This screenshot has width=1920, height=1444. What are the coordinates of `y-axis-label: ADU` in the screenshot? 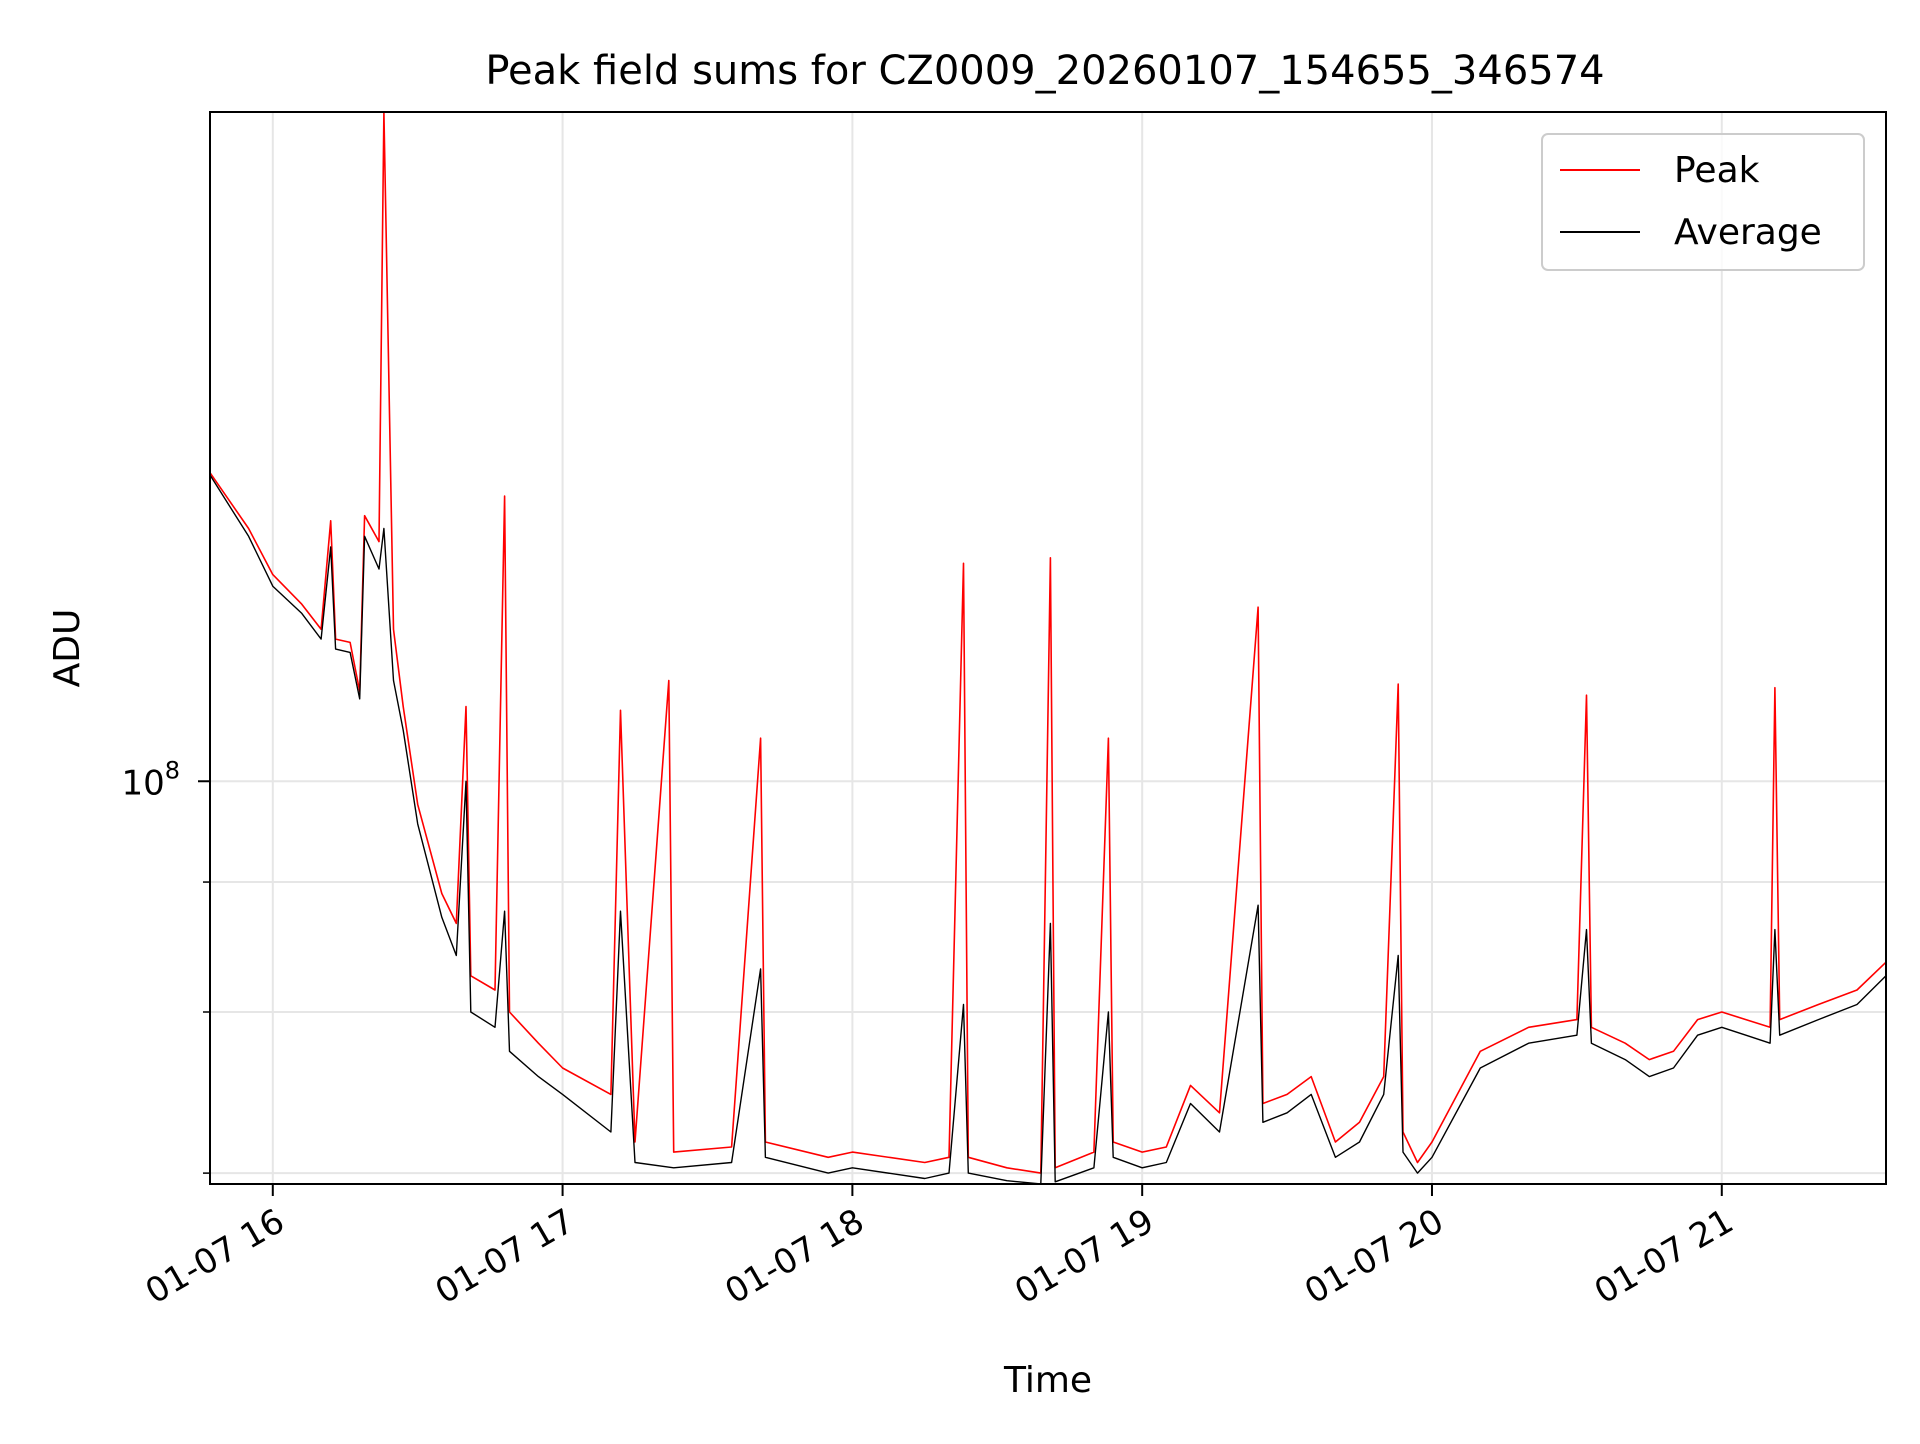 It's located at (67, 648).